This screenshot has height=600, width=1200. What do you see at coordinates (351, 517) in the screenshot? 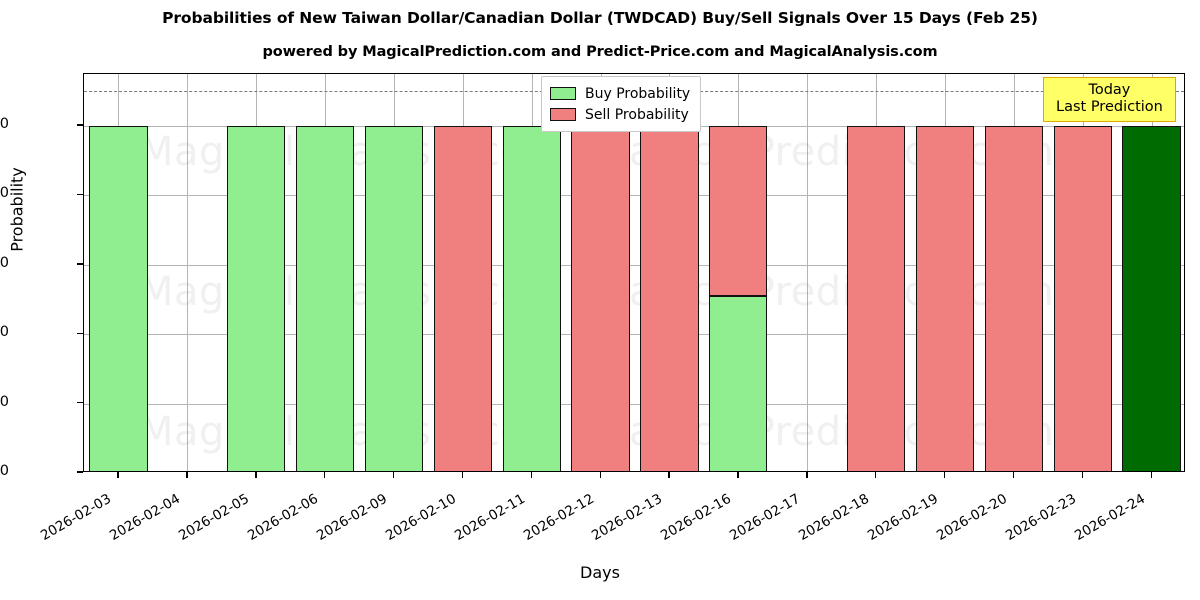
I see `x-tick-label: 2026-02-09` at bounding box center [351, 517].